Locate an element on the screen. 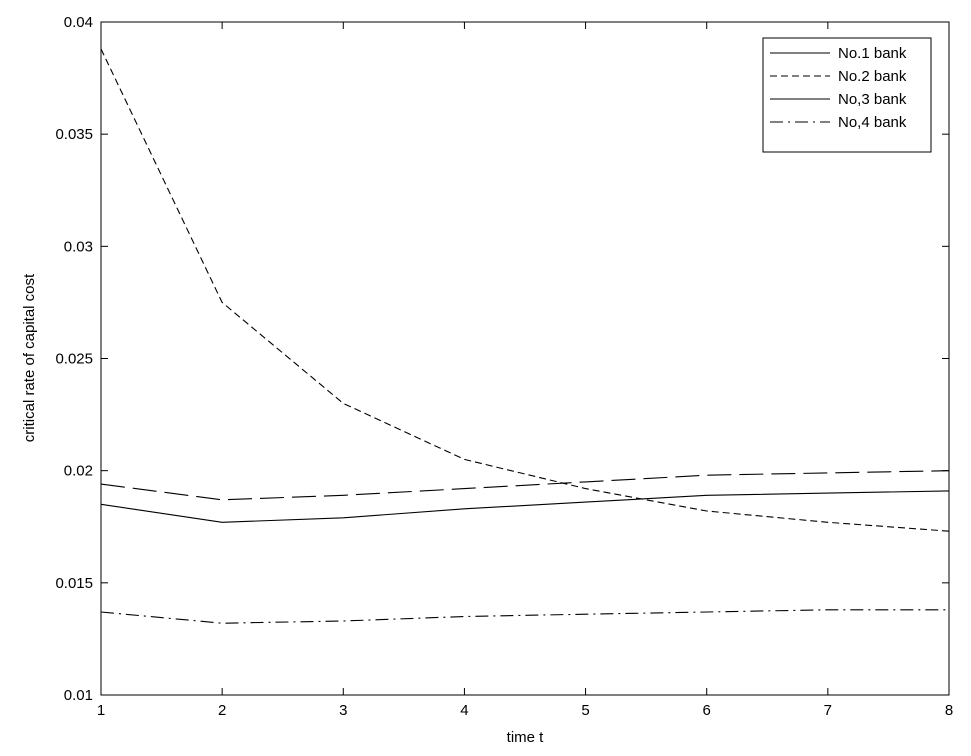 The height and width of the screenshot is (756, 971). x-axis-label: time t is located at coordinates (526, 737).